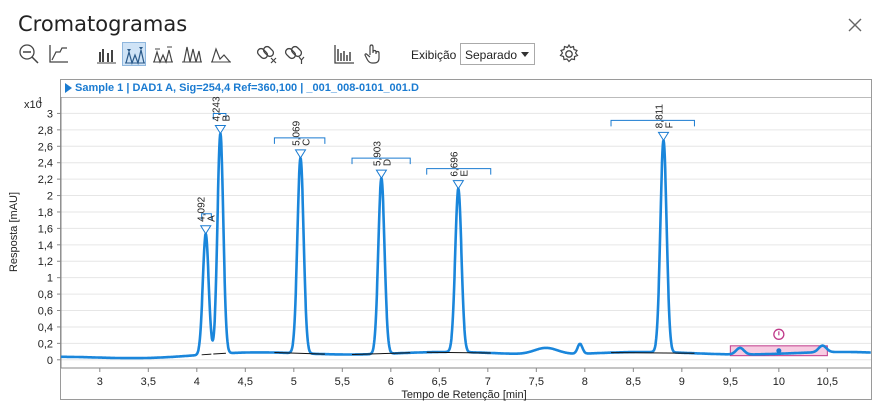  Describe the element at coordinates (297, 132) in the screenshot. I see `peak-rt-label: 5,069` at that location.